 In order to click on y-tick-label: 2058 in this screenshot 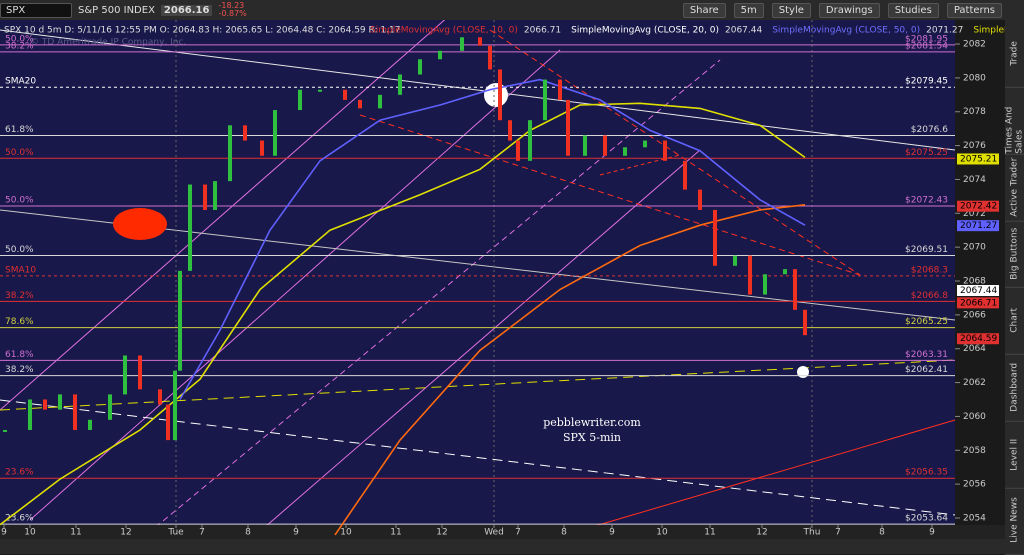, I will do `click(974, 451)`.